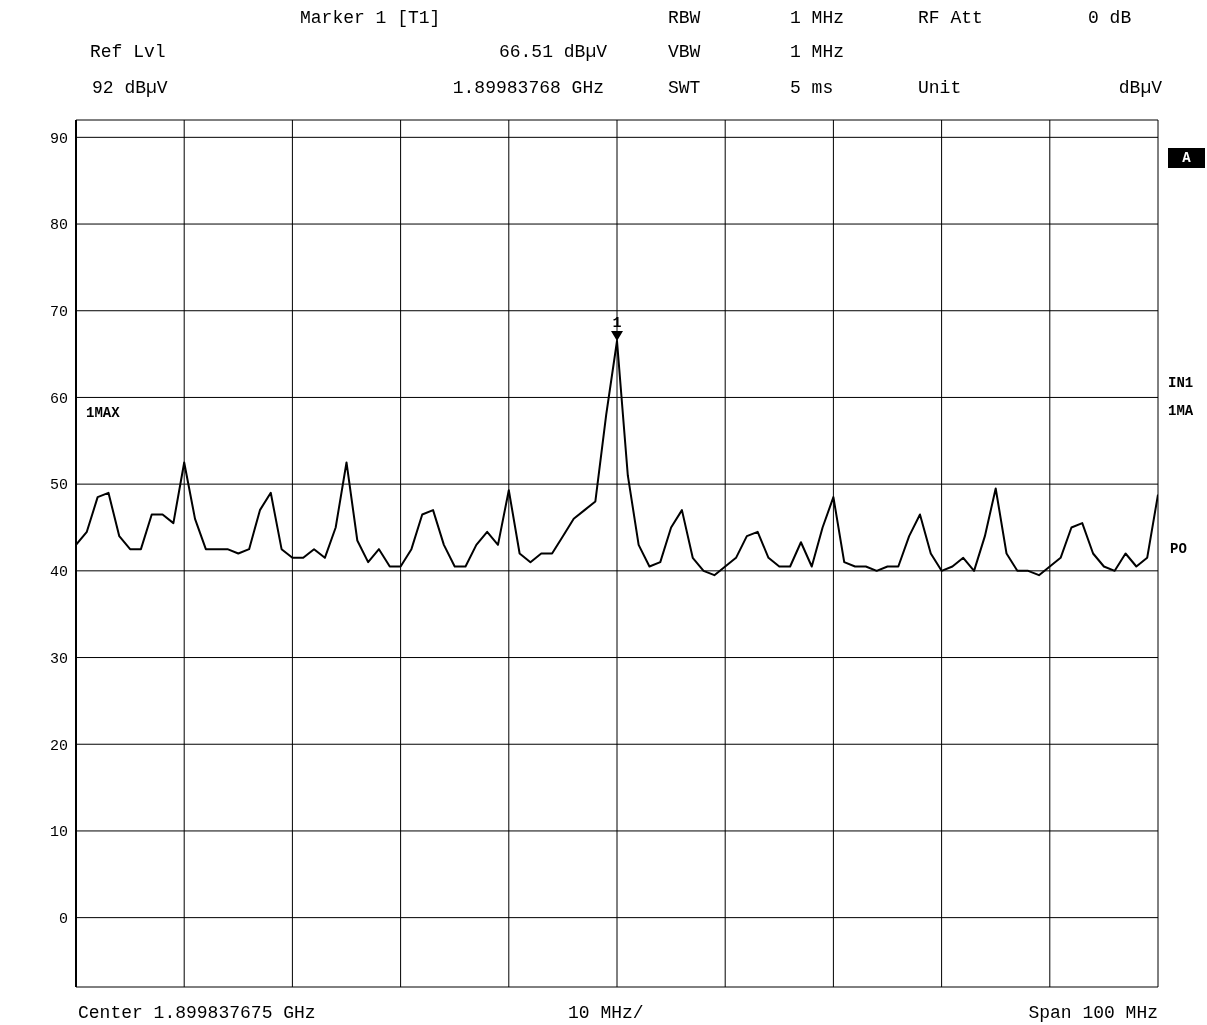  I want to click on text: SWT, so click(684, 88).